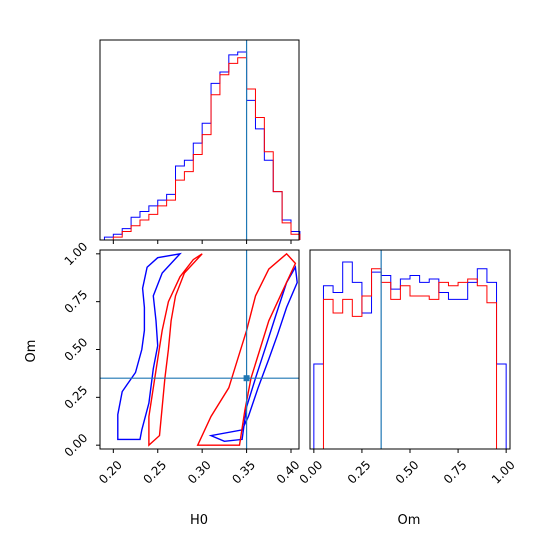 Image resolution: width=550 pixels, height=550 pixels. What do you see at coordinates (407, 472) in the screenshot?
I see `om-hist-tick-label: 0.50` at bounding box center [407, 472].